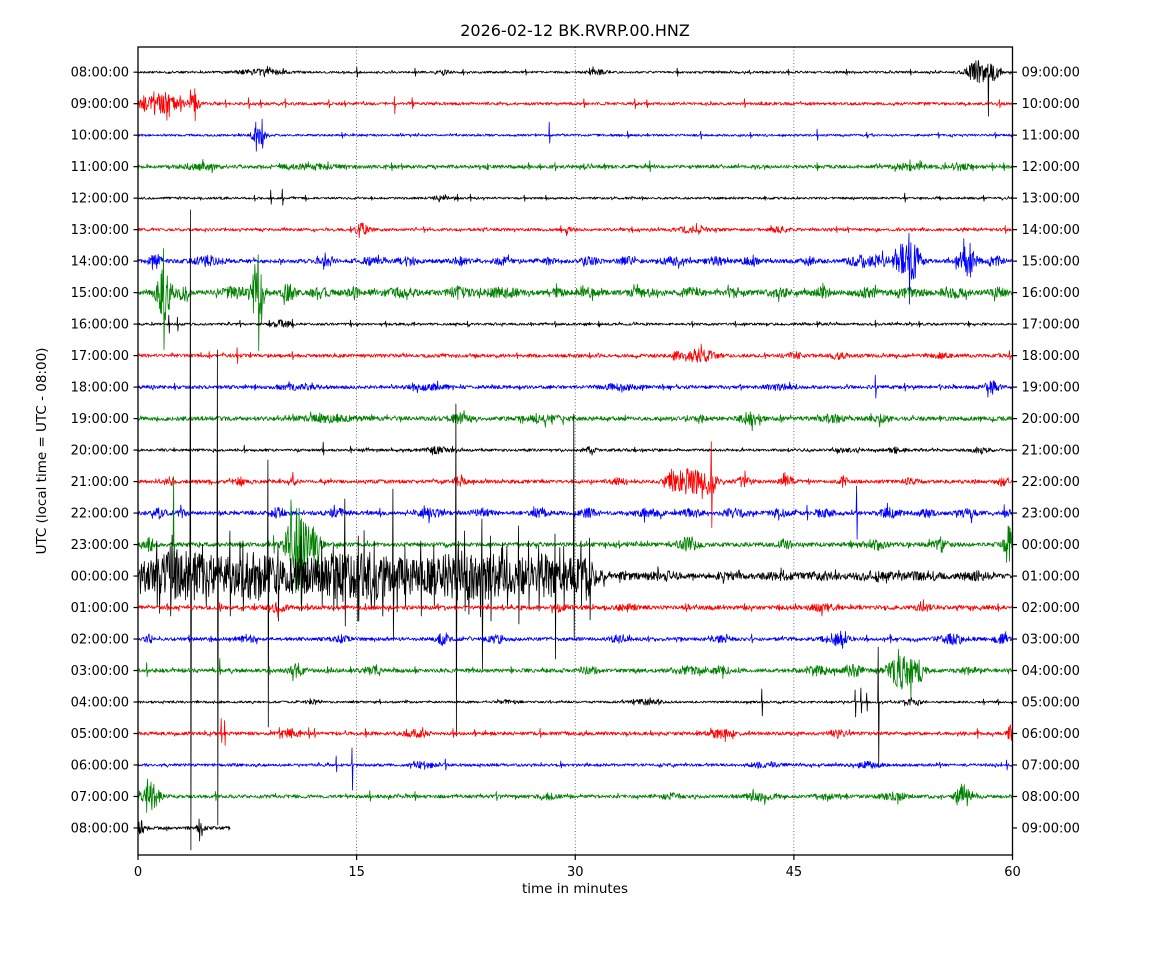 This screenshot has width=1150, height=954. What do you see at coordinates (575, 230) in the screenshot?
I see `trace-13:00:00` at bounding box center [575, 230].